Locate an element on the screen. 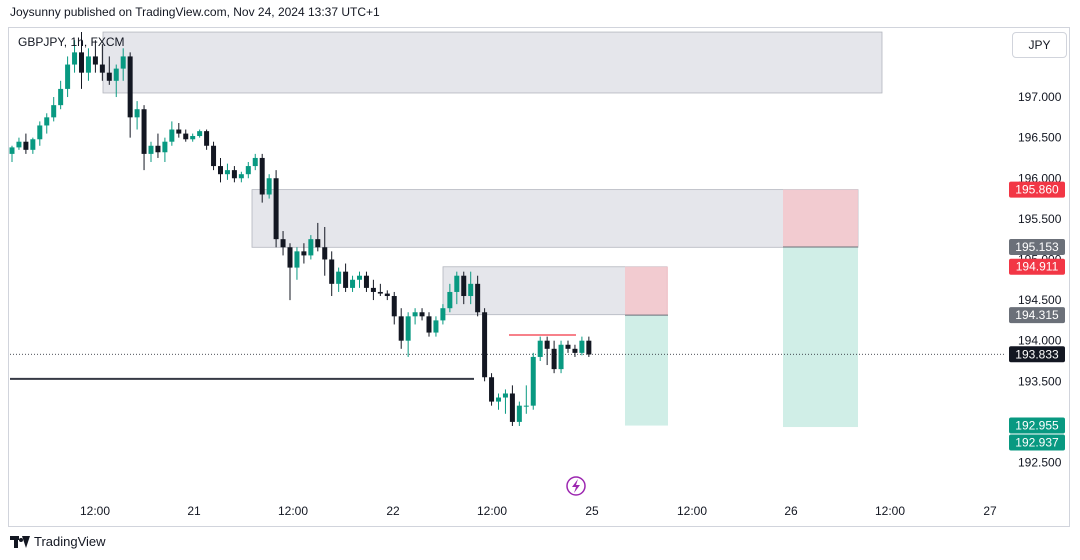 The height and width of the screenshot is (560, 1080). price-badge-label: 192.937 is located at coordinates (1037, 443).